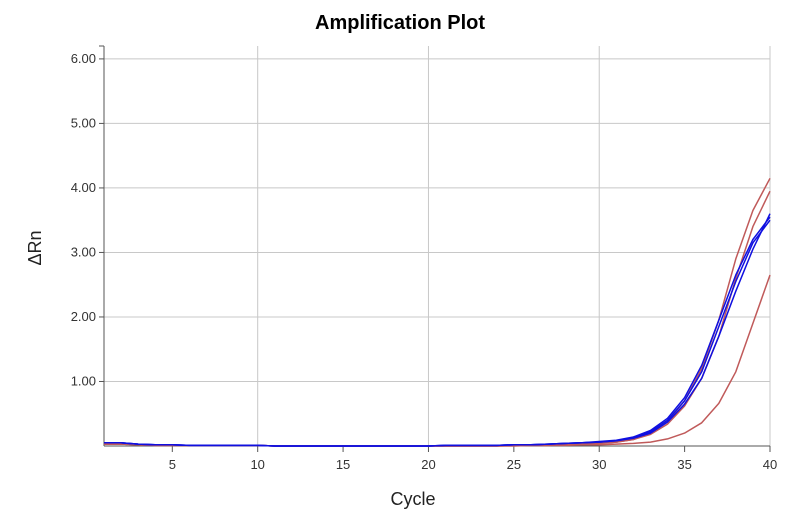  I want to click on y-tick-label: 4.00, so click(83, 187).